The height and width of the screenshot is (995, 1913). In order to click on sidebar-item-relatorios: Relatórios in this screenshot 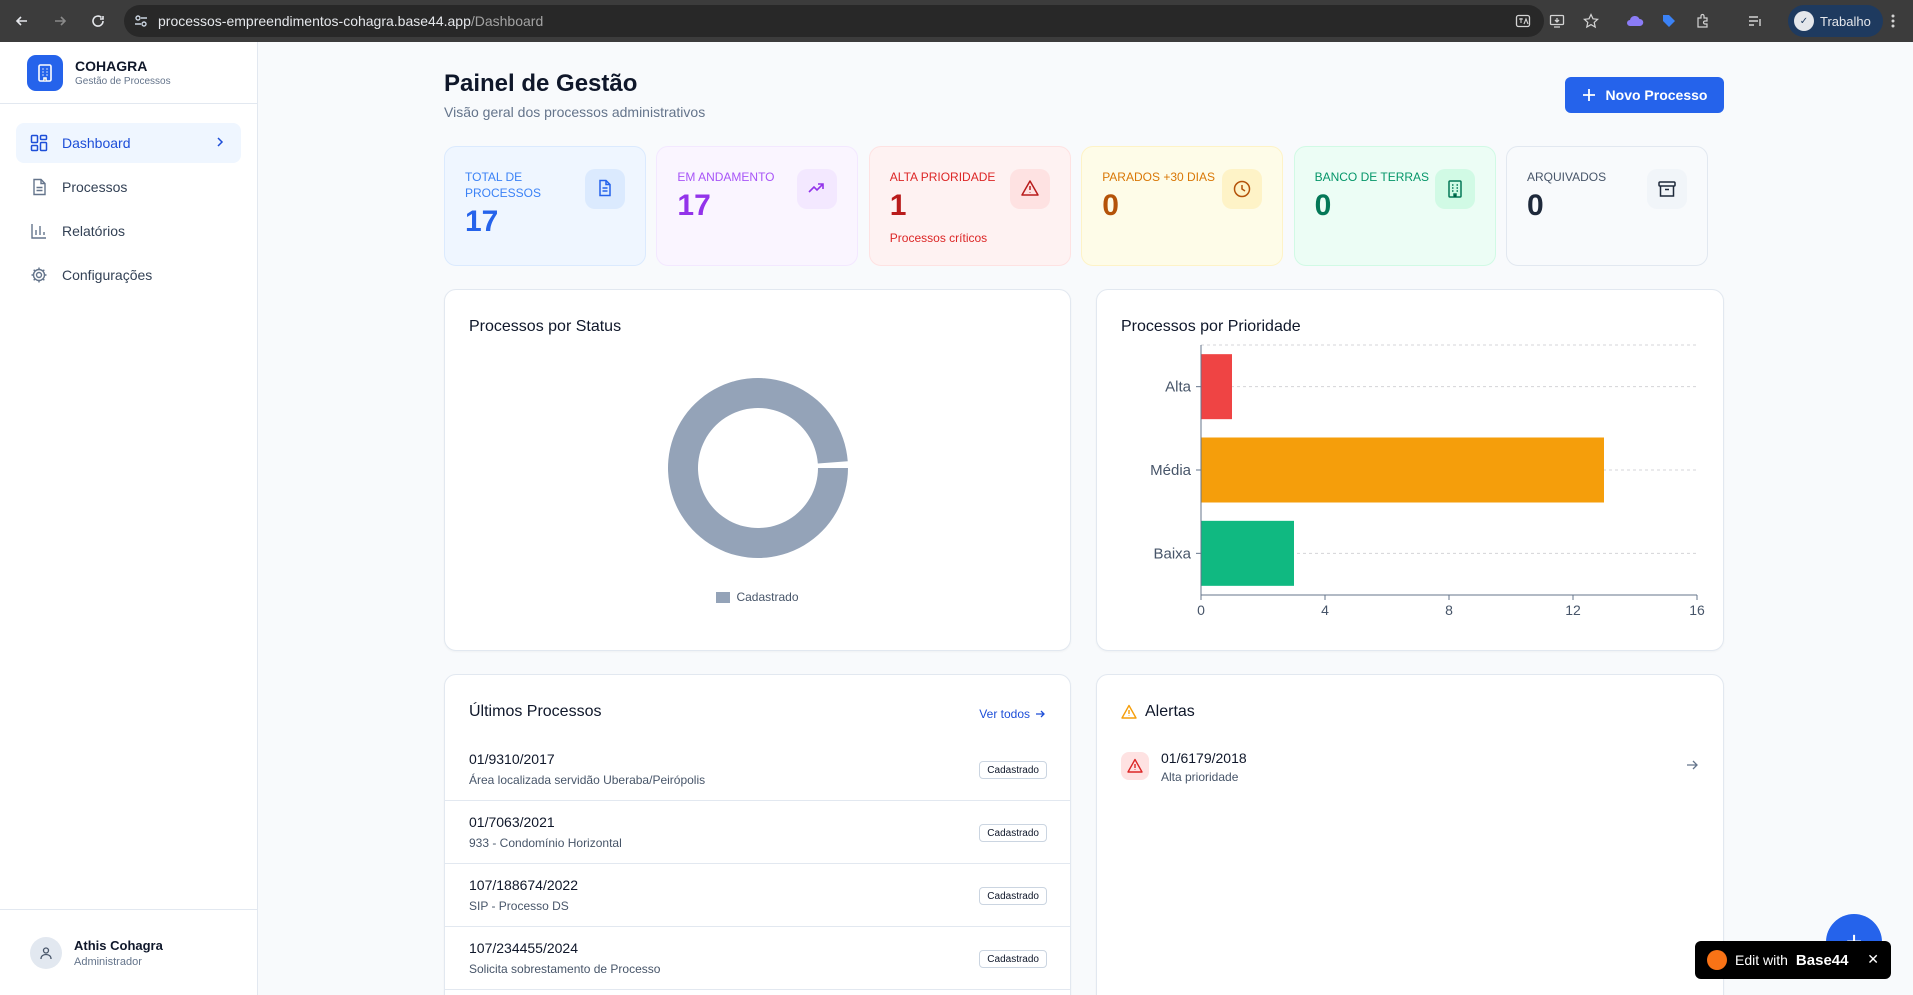, I will do `click(128, 231)`.